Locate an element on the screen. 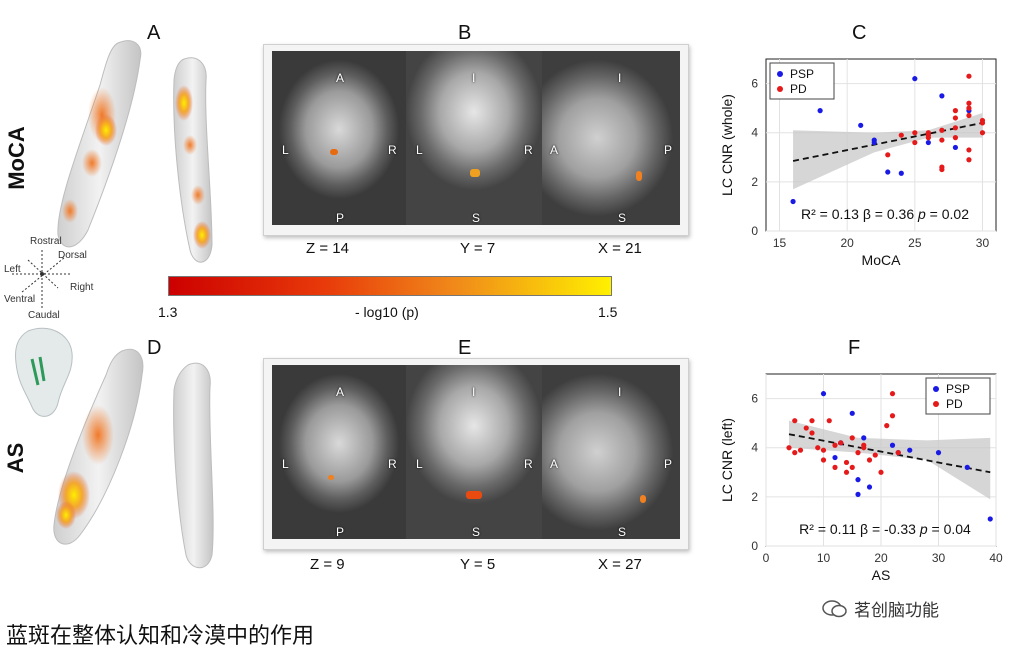 Image resolution: width=1024 pixels, height=653 pixels. x-axis-title: MoCA is located at coordinates (882, 260).